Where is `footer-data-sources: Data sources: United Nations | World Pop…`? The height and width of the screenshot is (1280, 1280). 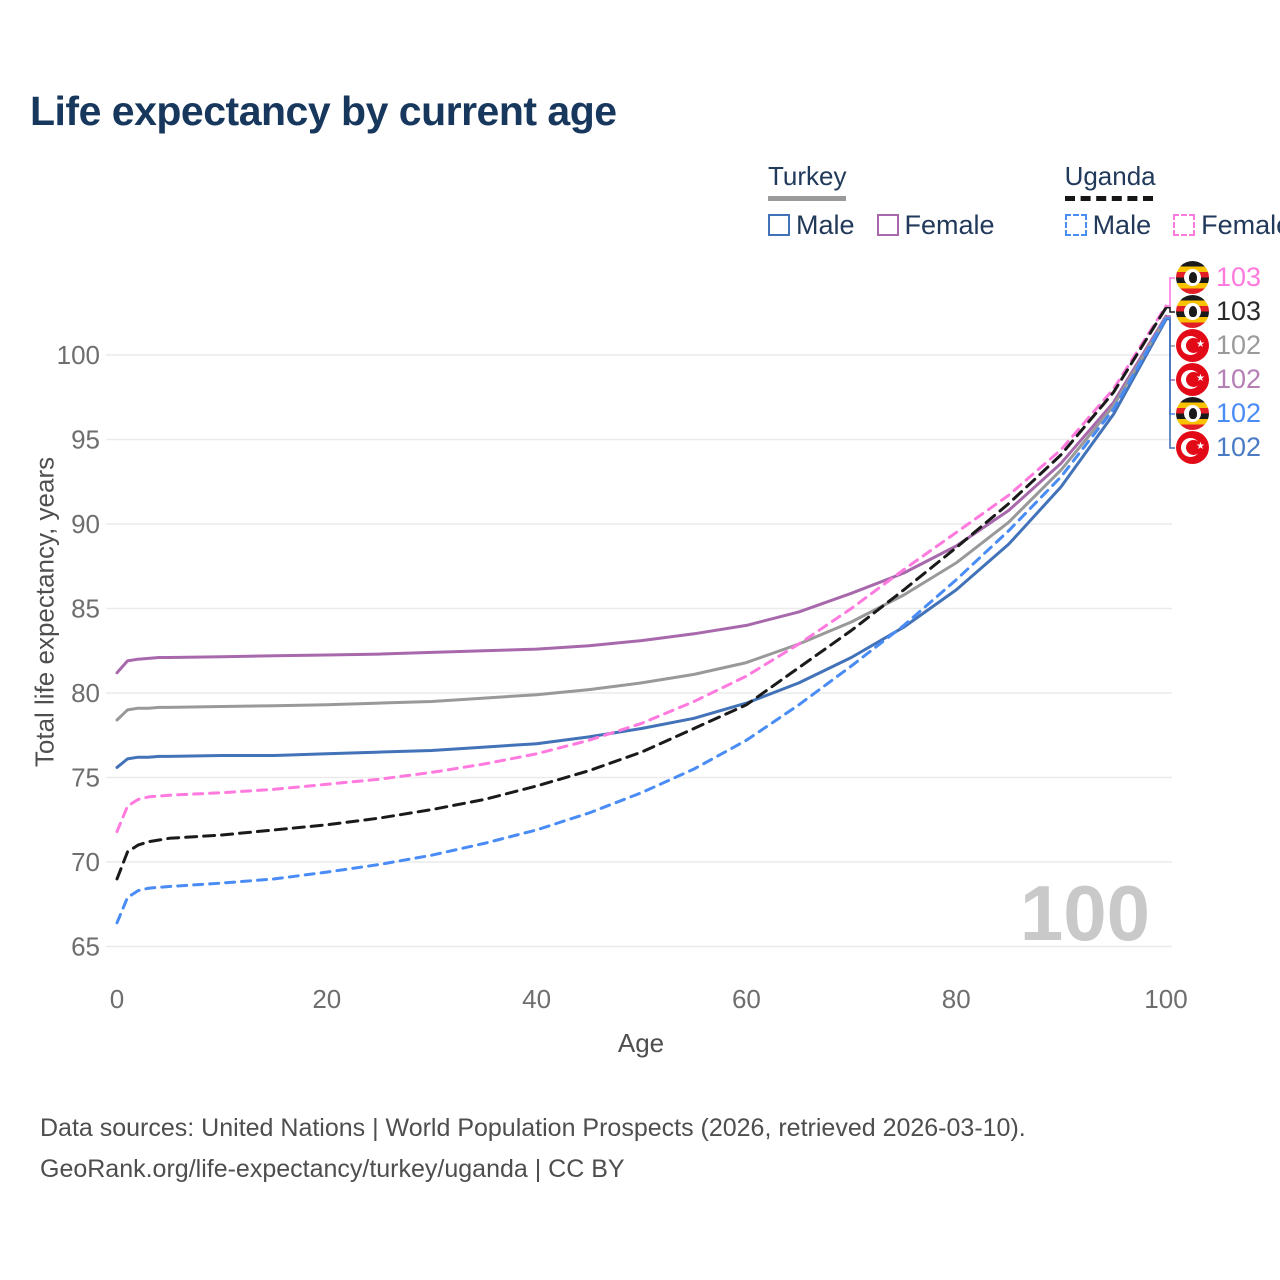 footer-data-sources: Data sources: United Nations | World Pop… is located at coordinates (533, 1128).